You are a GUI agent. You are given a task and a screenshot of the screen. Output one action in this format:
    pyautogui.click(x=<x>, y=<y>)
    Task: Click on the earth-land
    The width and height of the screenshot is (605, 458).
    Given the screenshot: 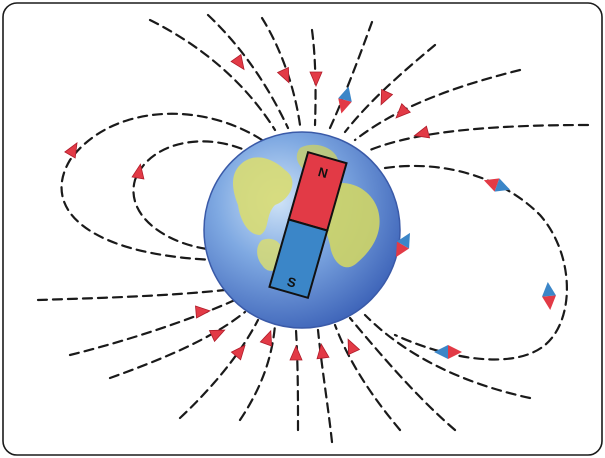 What is the action you would take?
    pyautogui.click(x=263, y=196)
    